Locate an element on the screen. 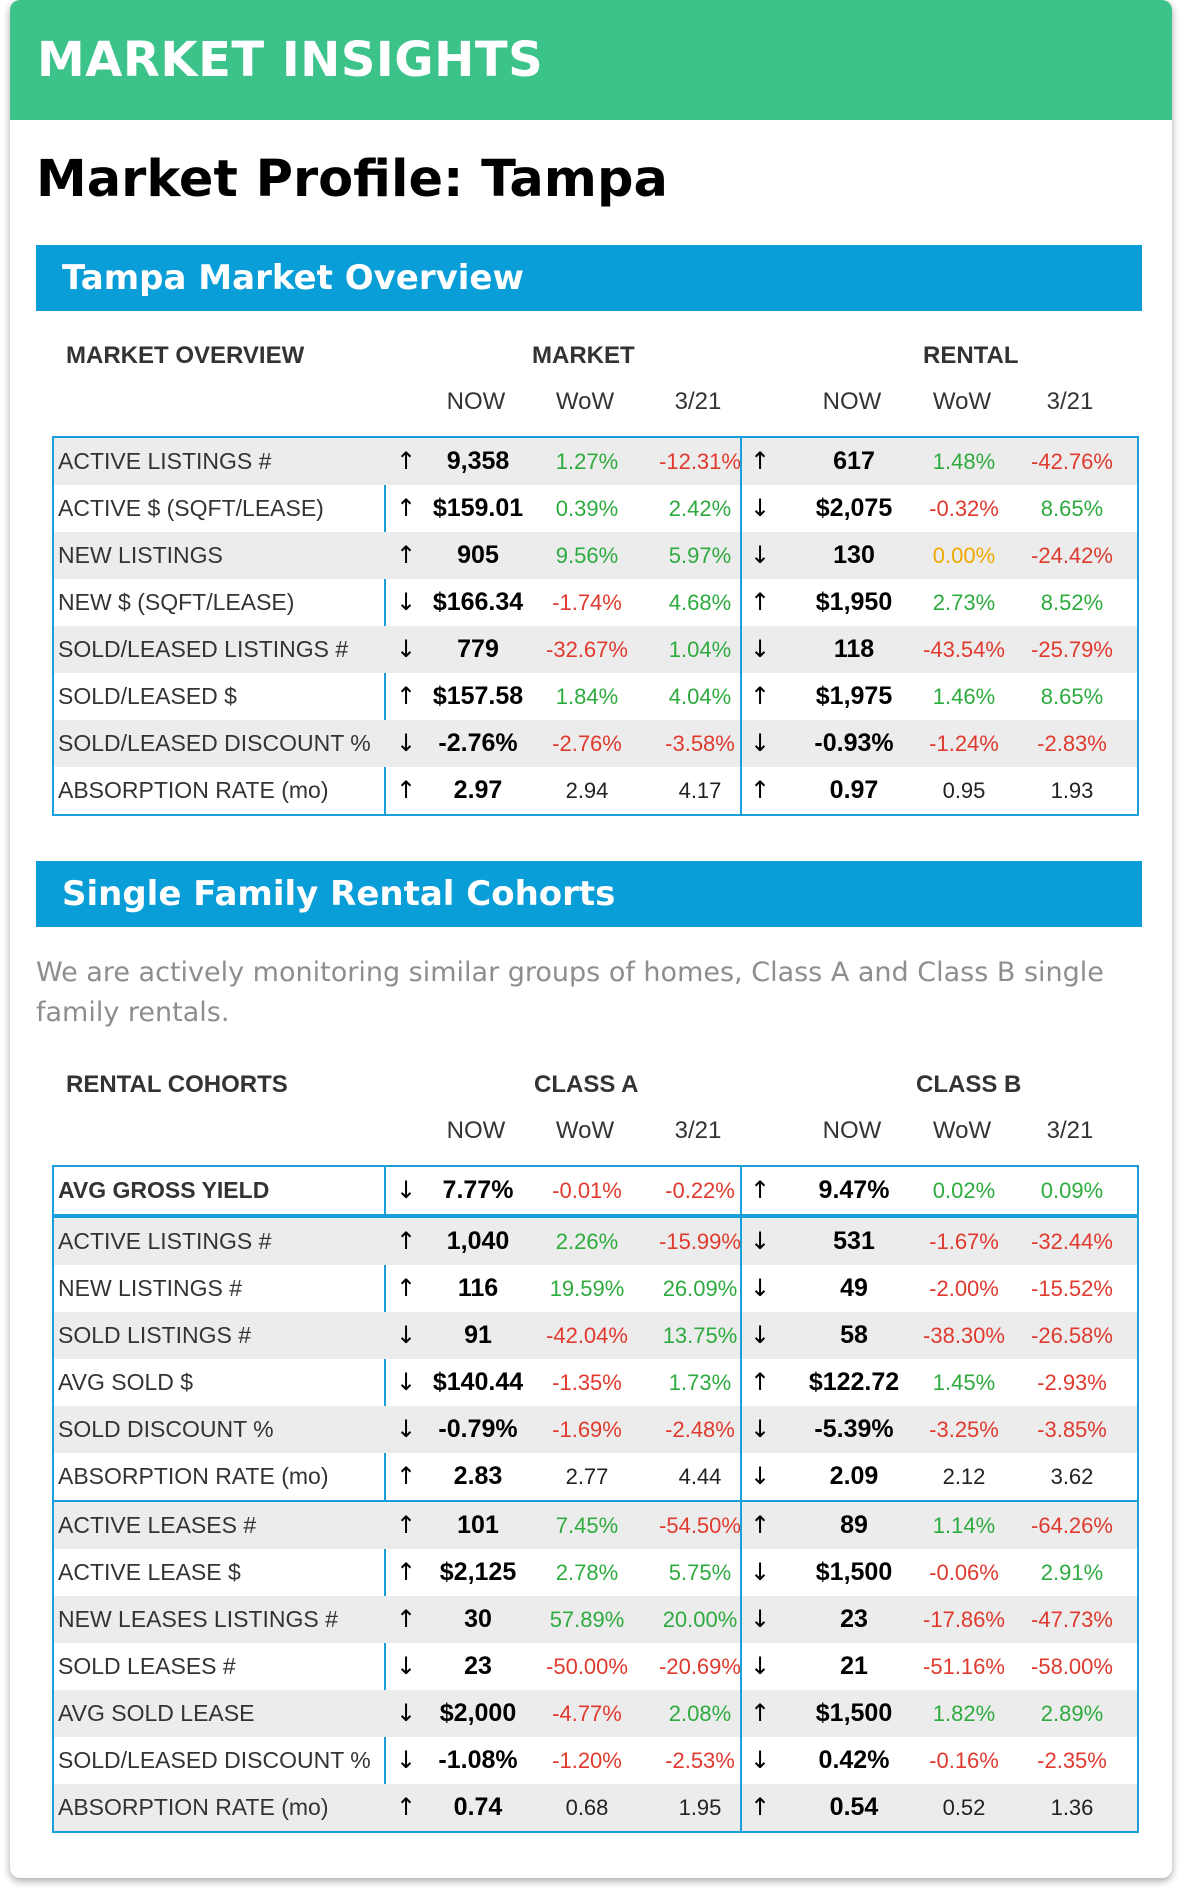 The image size is (1183, 1890). a-now-value: 116 is located at coordinates (478, 1288).